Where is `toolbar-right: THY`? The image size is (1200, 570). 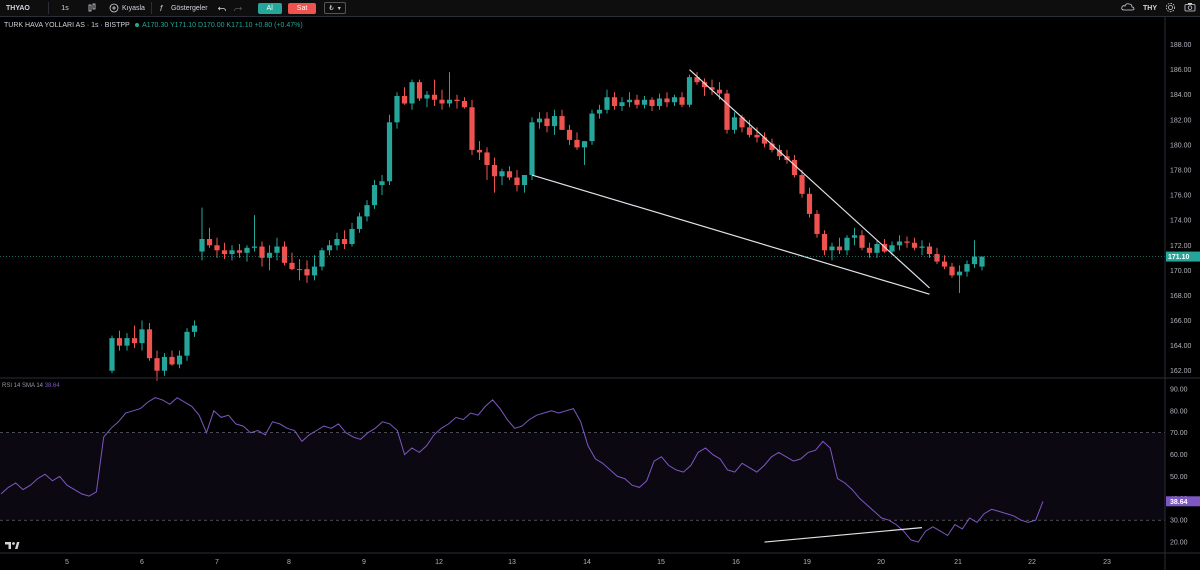 toolbar-right: THY is located at coordinates (1158, 8).